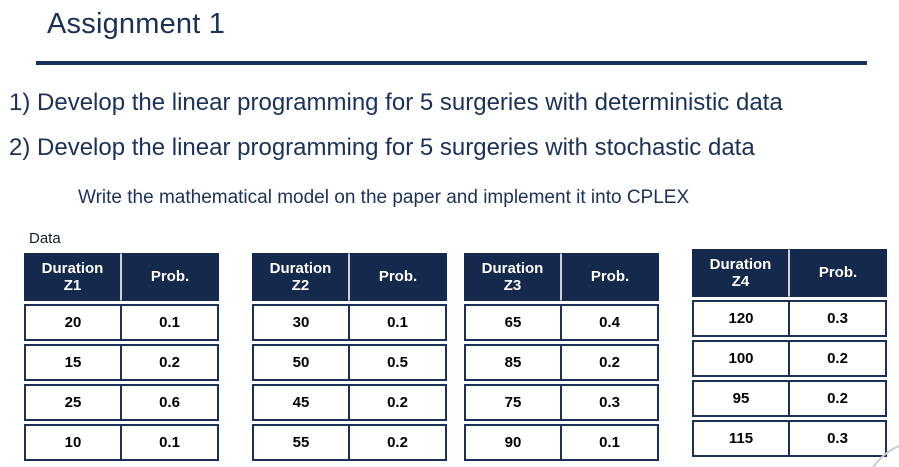 This screenshot has height=467, width=899. What do you see at coordinates (512, 285) in the screenshot?
I see `zone-header-label: Z3` at bounding box center [512, 285].